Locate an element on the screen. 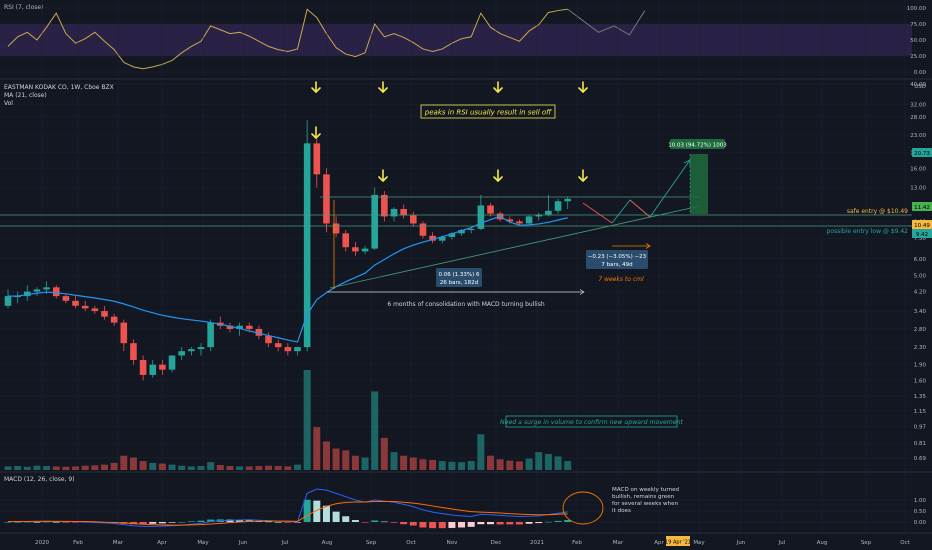 This screenshot has height=550, width=932. currency-label: USD is located at coordinates (920, 87).